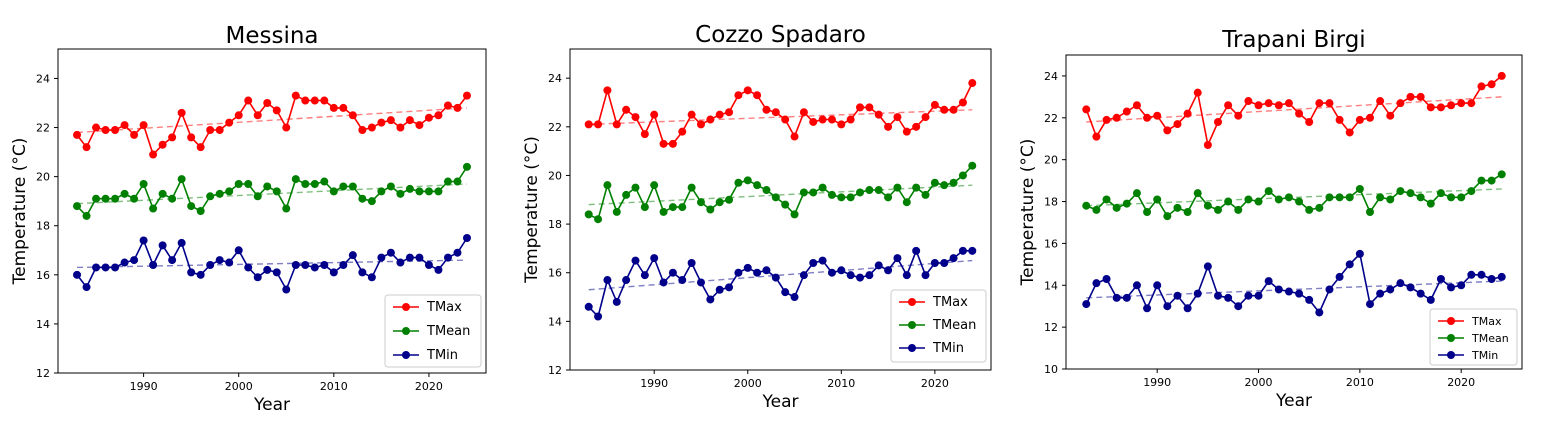 This screenshot has width=1568, height=436. What do you see at coordinates (780, 193) in the screenshot?
I see `series-line-tmean` at bounding box center [780, 193].